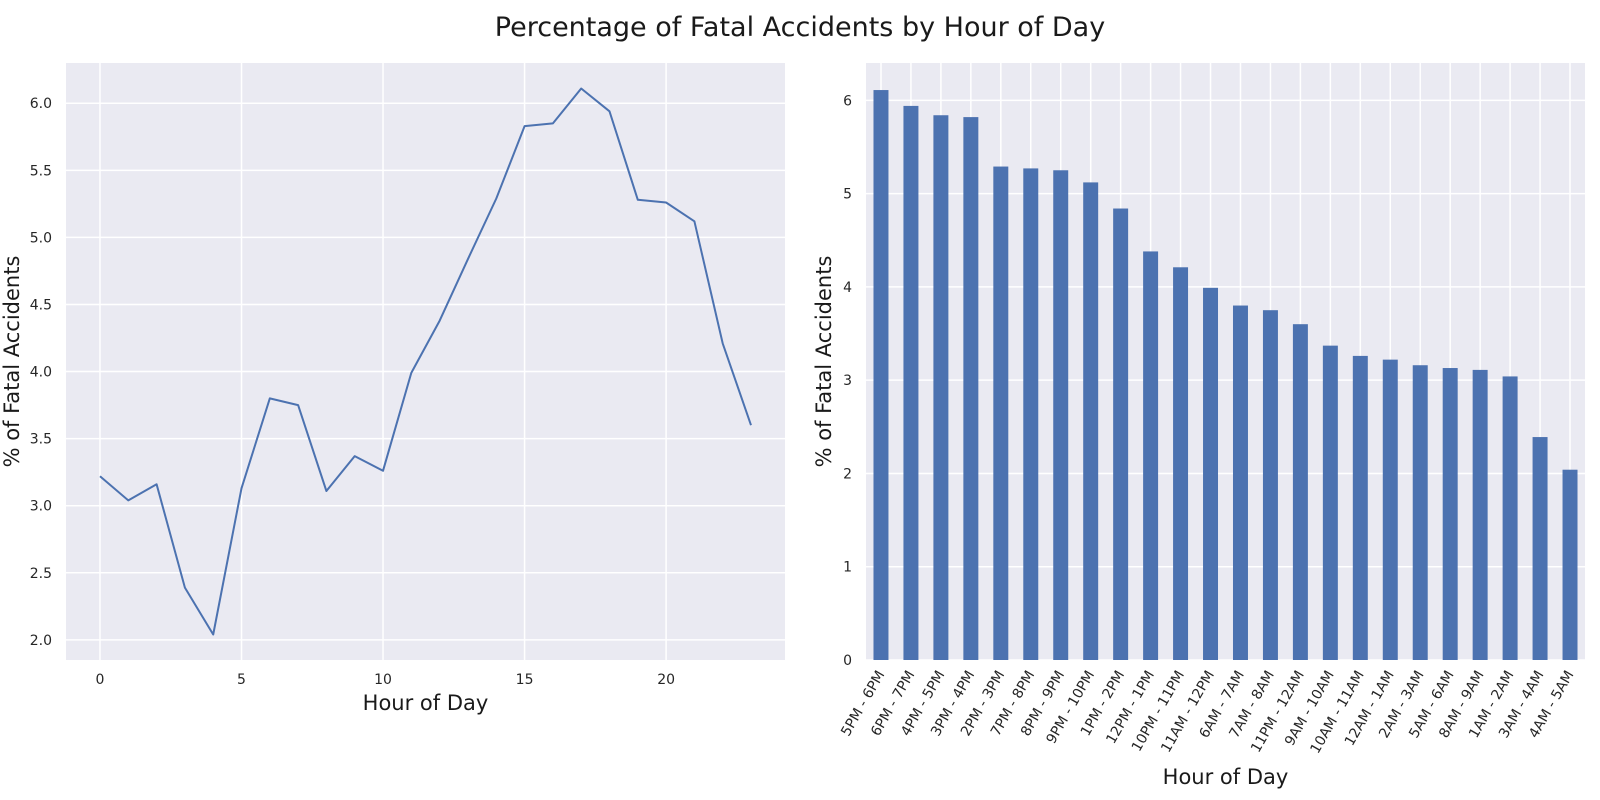 Image resolution: width=1600 pixels, height=800 pixels. Describe the element at coordinates (847, 661) in the screenshot. I see `bar-chart-y-tick-label: 0` at that location.